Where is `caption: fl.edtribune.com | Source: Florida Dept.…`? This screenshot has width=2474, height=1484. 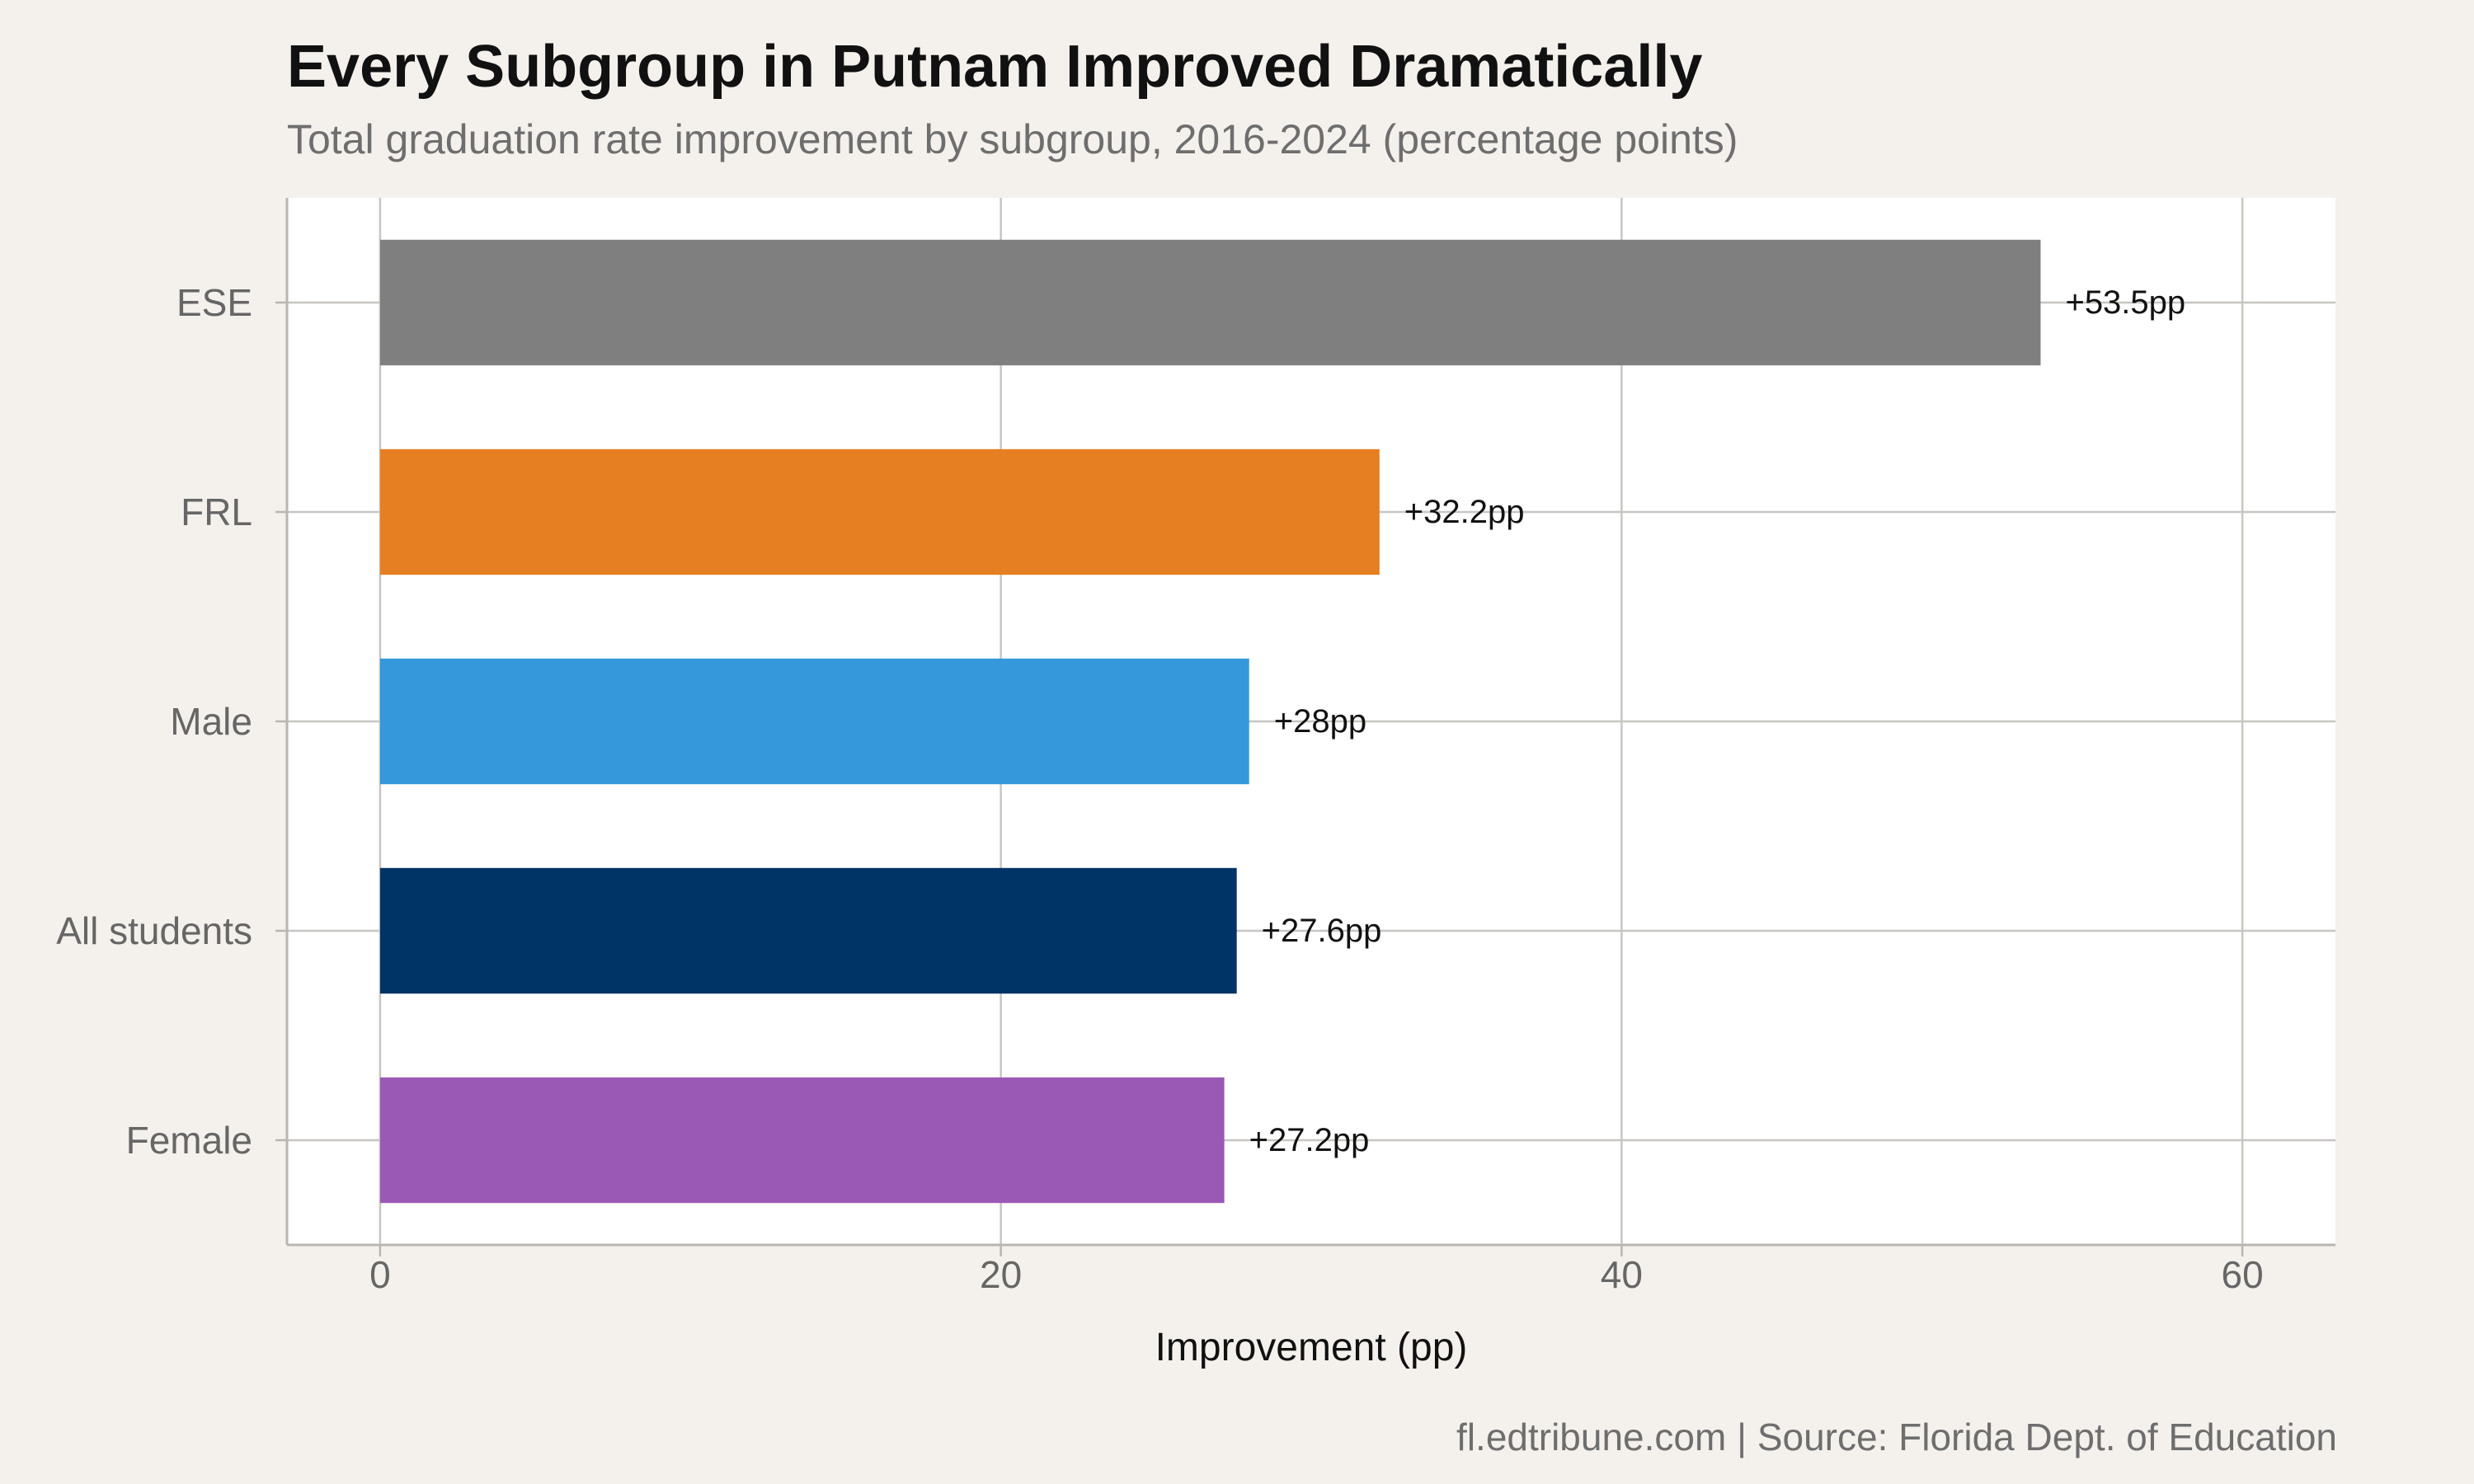 caption: fl.edtribune.com | Source: Florida Dept.… is located at coordinates (1896, 1437).